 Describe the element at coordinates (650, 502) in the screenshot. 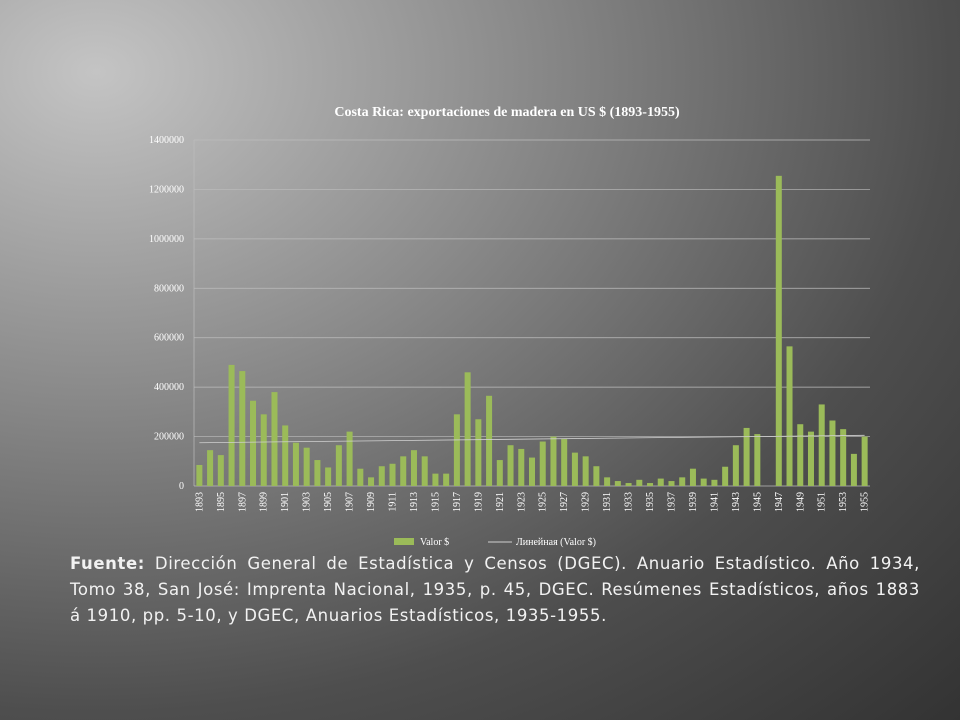

I see `x-tick-label: 1935` at that location.